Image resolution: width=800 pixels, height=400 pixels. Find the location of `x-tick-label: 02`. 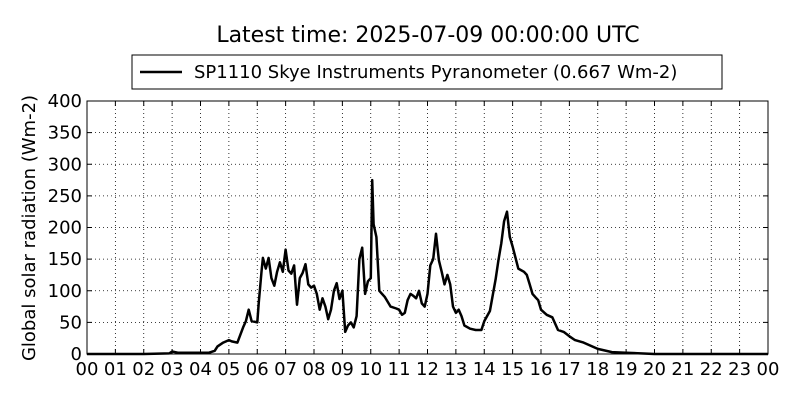

x-tick-label: 02 is located at coordinates (143, 369).